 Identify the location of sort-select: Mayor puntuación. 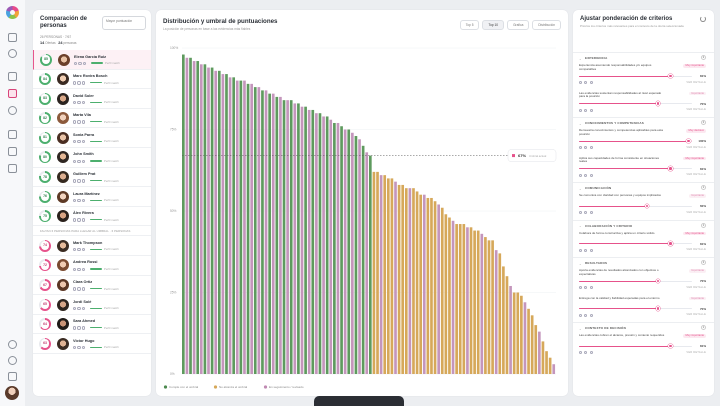
(124, 23).